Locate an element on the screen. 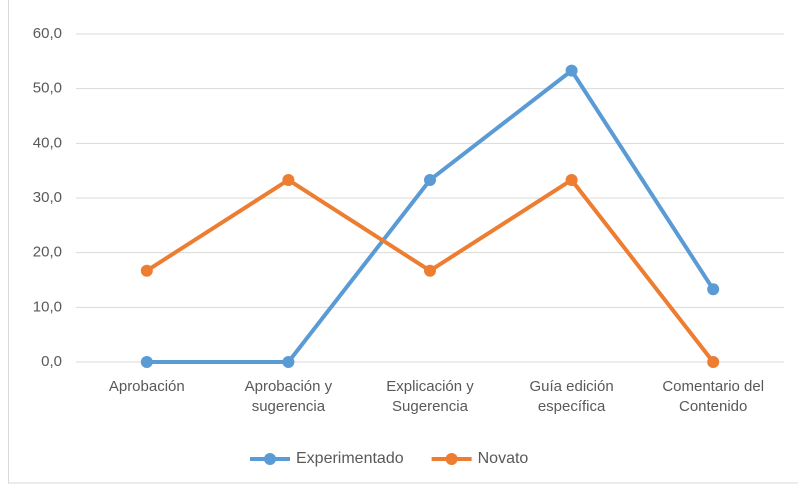 The image size is (798, 487). x-tick-label: Aprobación is located at coordinates (146, 386).